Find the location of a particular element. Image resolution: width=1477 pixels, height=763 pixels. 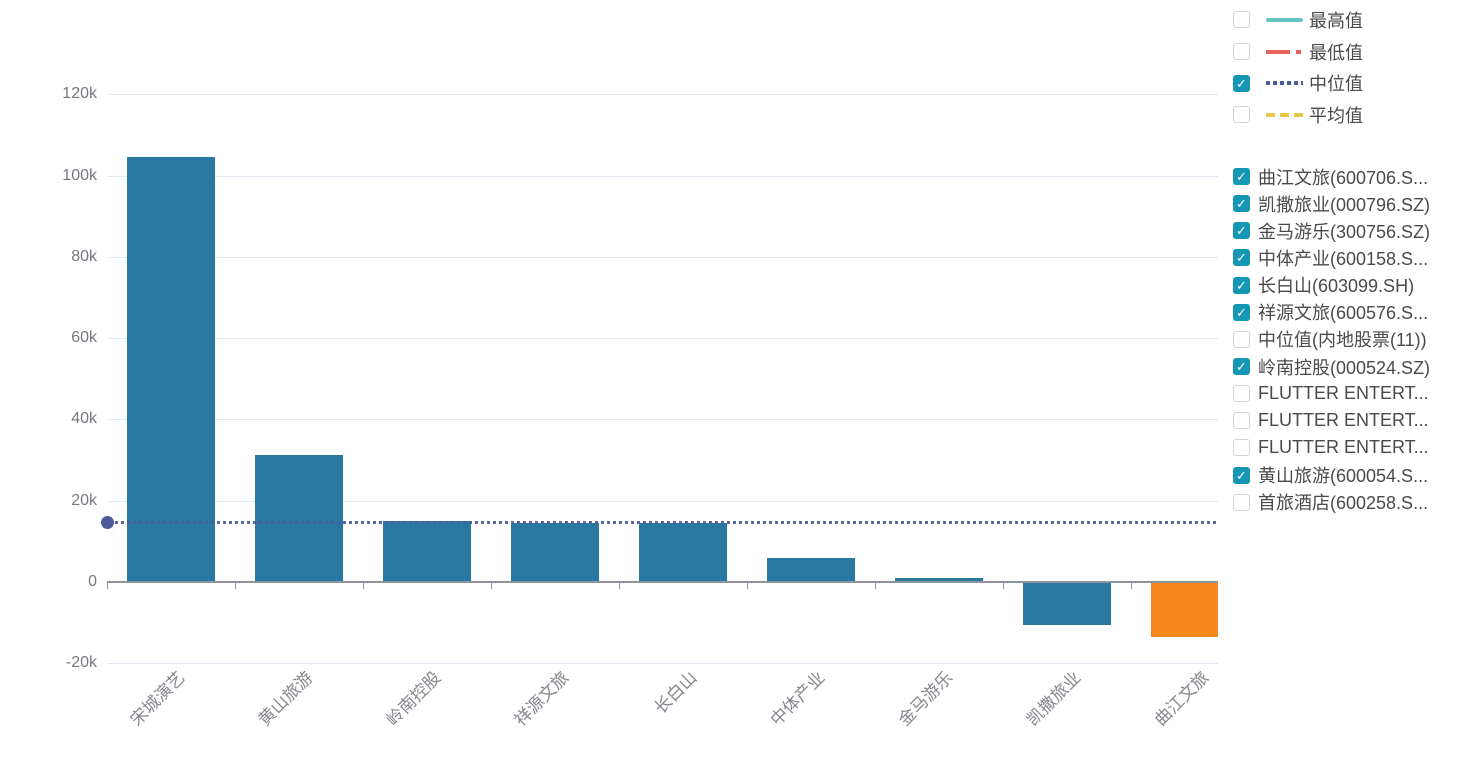

y-axis-label: 40k is located at coordinates (84, 419).